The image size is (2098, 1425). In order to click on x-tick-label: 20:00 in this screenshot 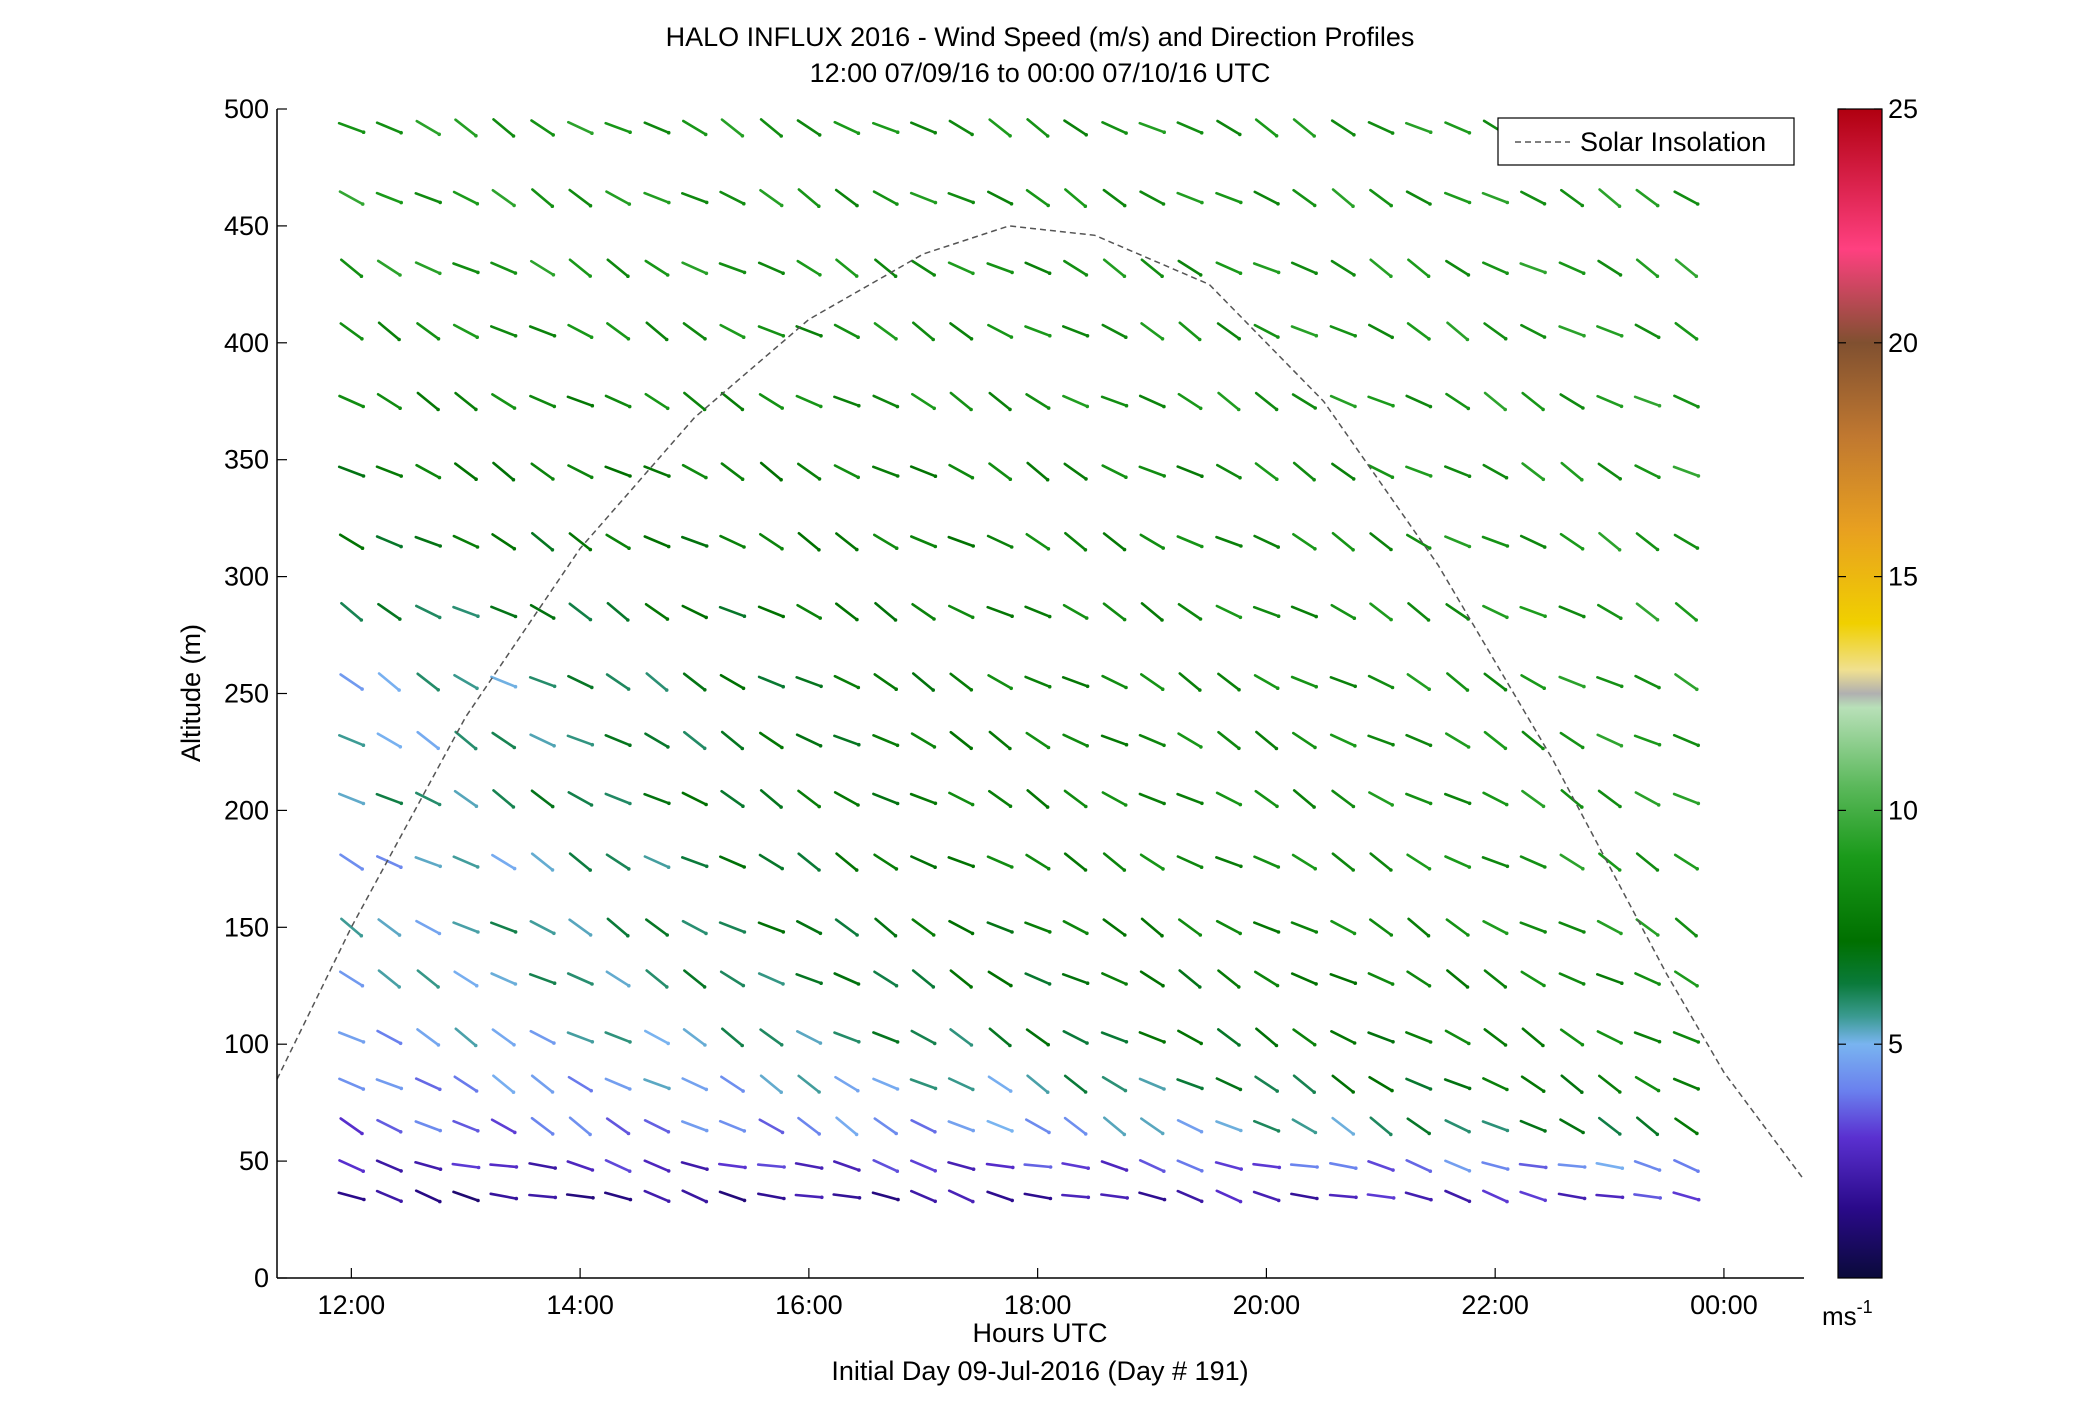, I will do `click(1267, 1305)`.